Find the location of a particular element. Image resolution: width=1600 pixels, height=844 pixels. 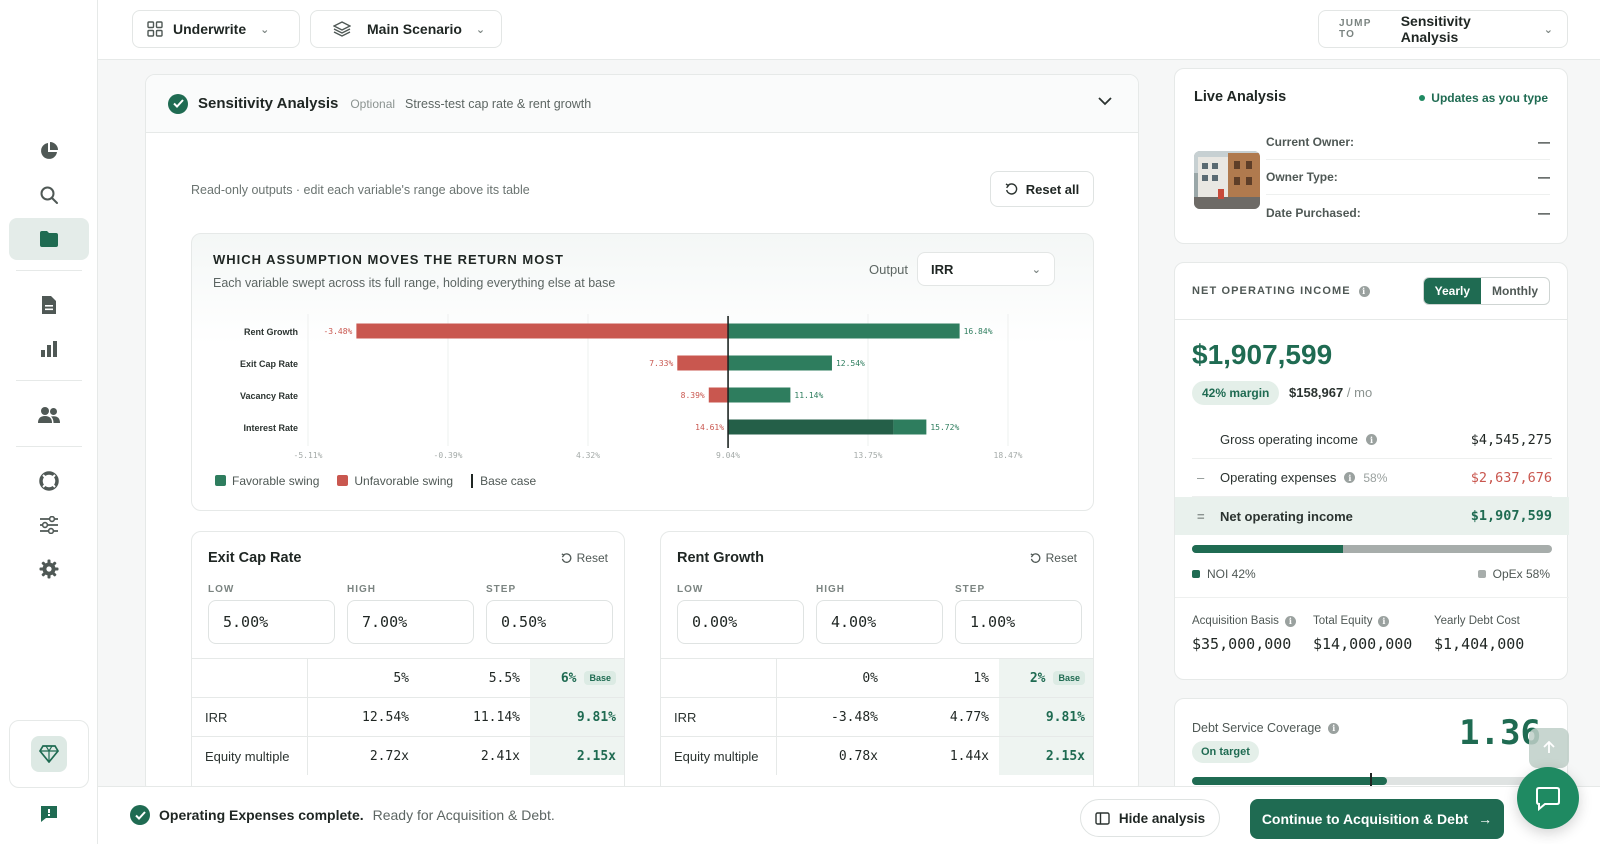

low-input: 0.00% is located at coordinates (740, 622).